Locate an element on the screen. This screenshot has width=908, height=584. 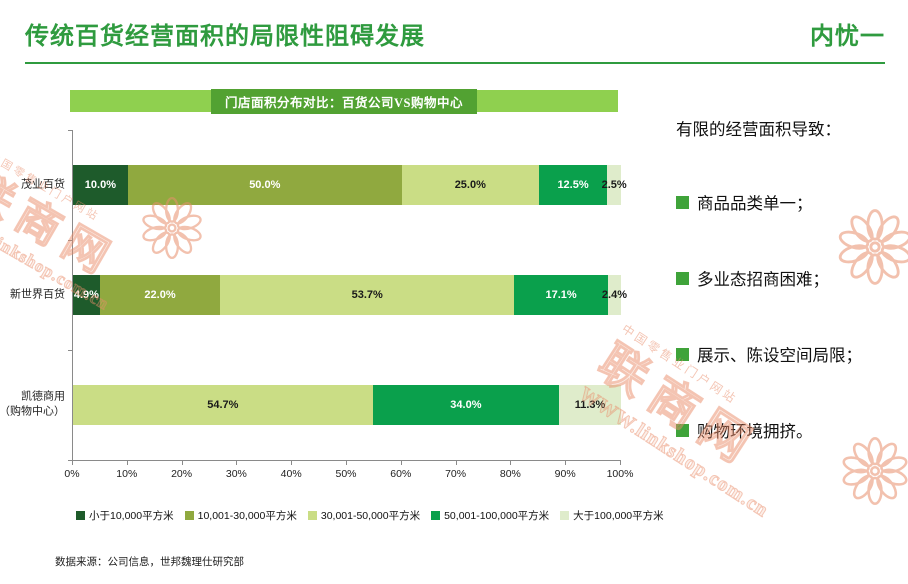
x-axis: 0% 10% 20% 30% 40% 50% 60% 70% 80% 90% 100% is located at coordinates (348, 473).